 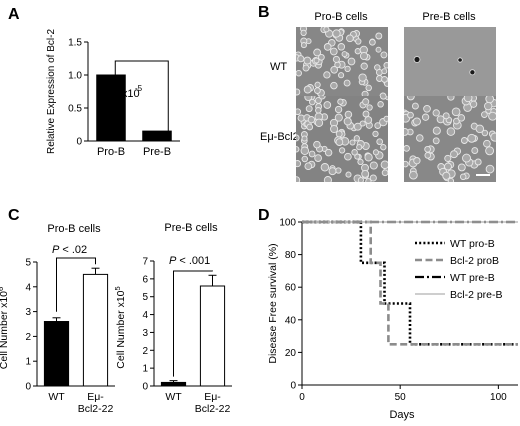 What do you see at coordinates (121, 329) in the screenshot?
I see `y-axis-label-text: Cell Number x10` at bounding box center [121, 329].